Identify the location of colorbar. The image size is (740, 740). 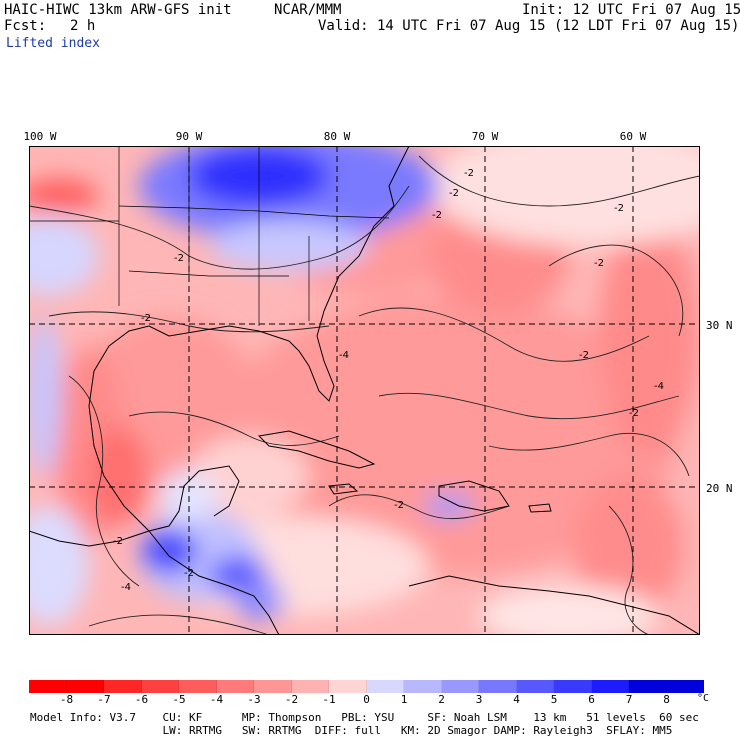
(366, 686).